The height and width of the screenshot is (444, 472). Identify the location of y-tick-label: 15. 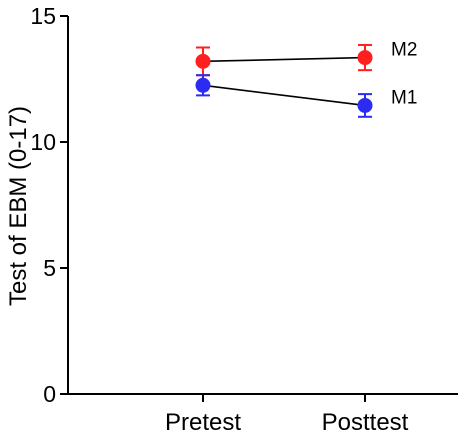
(43, 16).